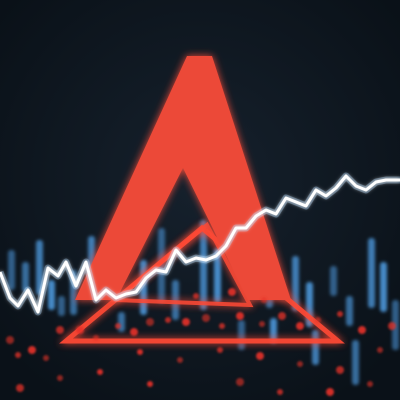 The image size is (400, 400). What do you see at coordinates (181, 264) in the screenshot?
I see `triangle-outline-inner` at bounding box center [181, 264].